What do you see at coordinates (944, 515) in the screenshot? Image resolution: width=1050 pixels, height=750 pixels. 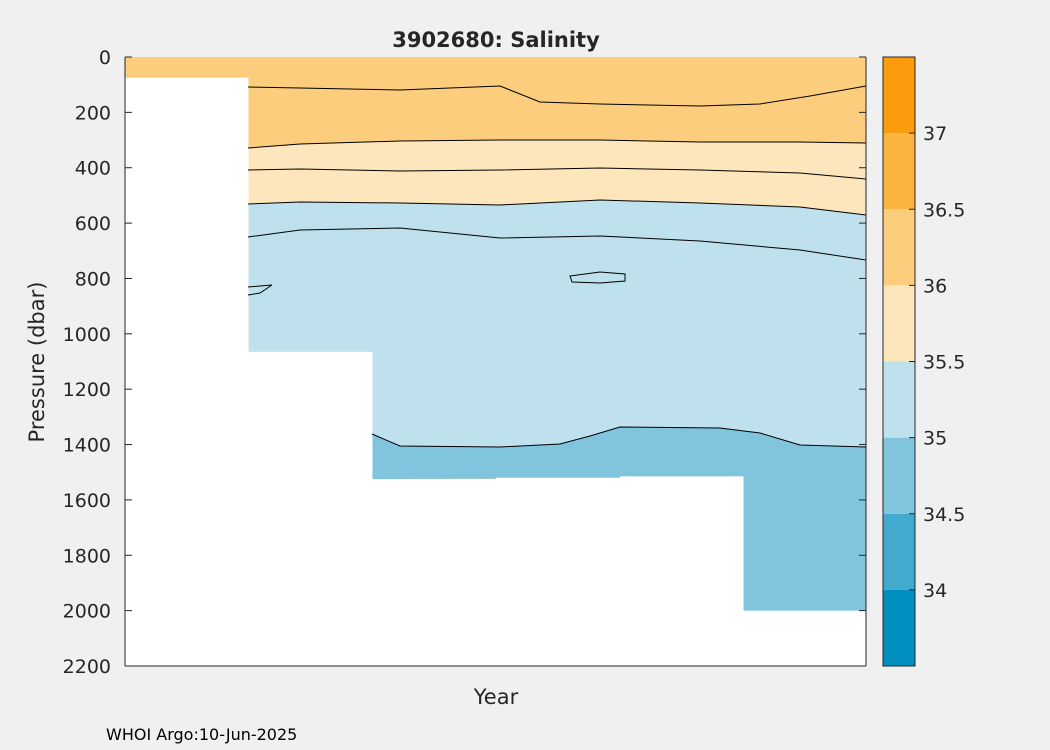 I see `colorbar-tick-label: 34.5` at bounding box center [944, 515].